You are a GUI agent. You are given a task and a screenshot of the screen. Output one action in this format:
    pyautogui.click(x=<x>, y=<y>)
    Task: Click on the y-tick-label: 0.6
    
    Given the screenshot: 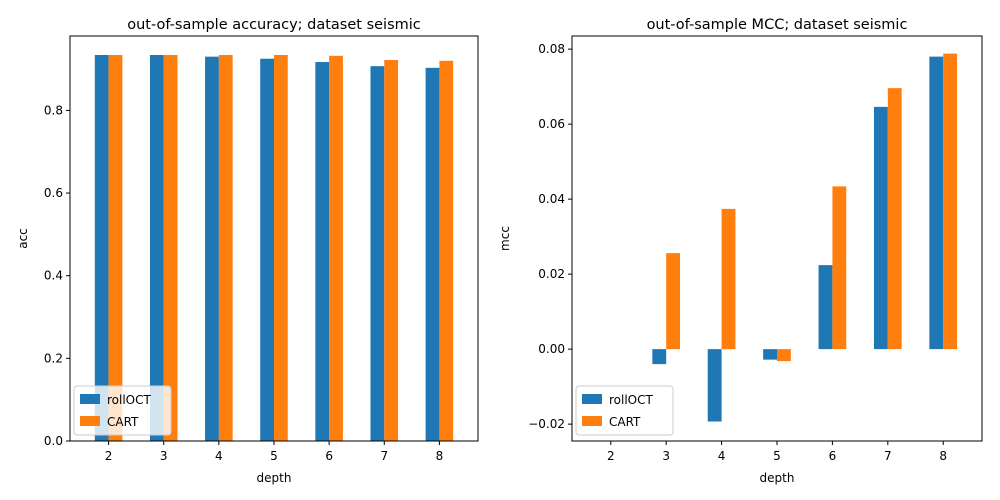 What is the action you would take?
    pyautogui.click(x=53, y=193)
    